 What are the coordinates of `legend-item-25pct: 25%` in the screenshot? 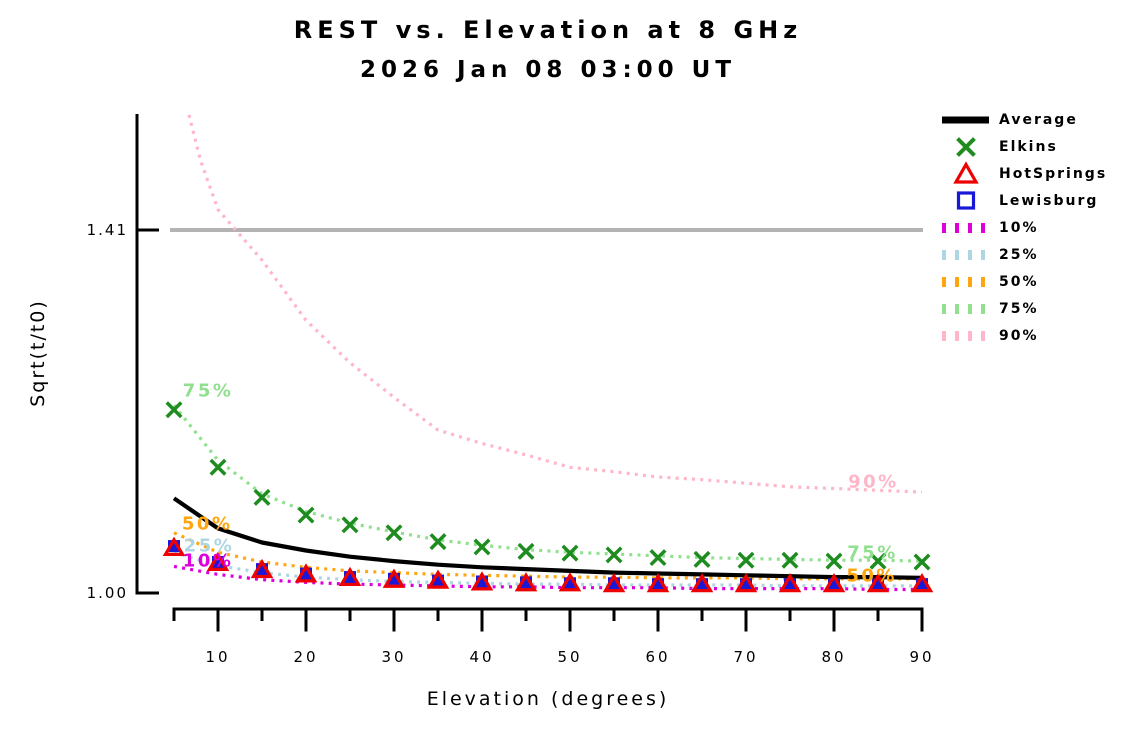 It's located at (1022, 254).